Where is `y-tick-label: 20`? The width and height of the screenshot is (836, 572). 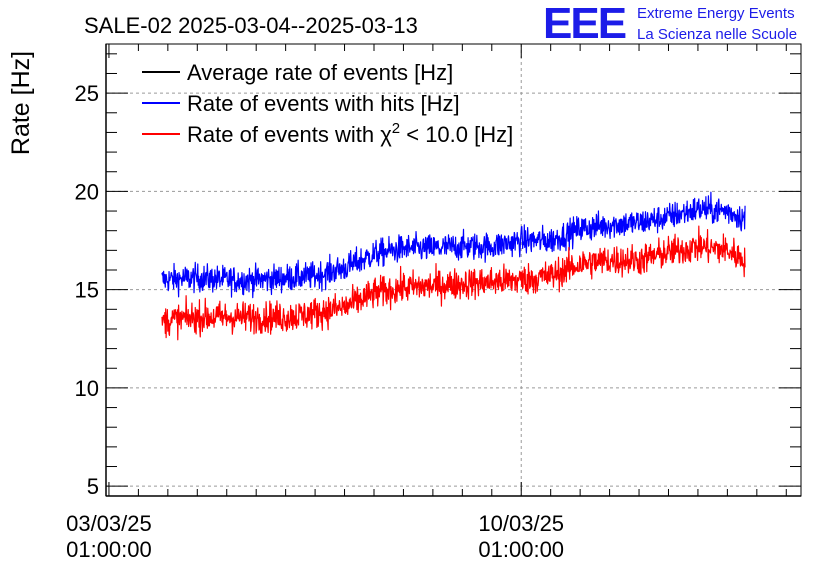
y-tick-label: 20 is located at coordinates (87, 191).